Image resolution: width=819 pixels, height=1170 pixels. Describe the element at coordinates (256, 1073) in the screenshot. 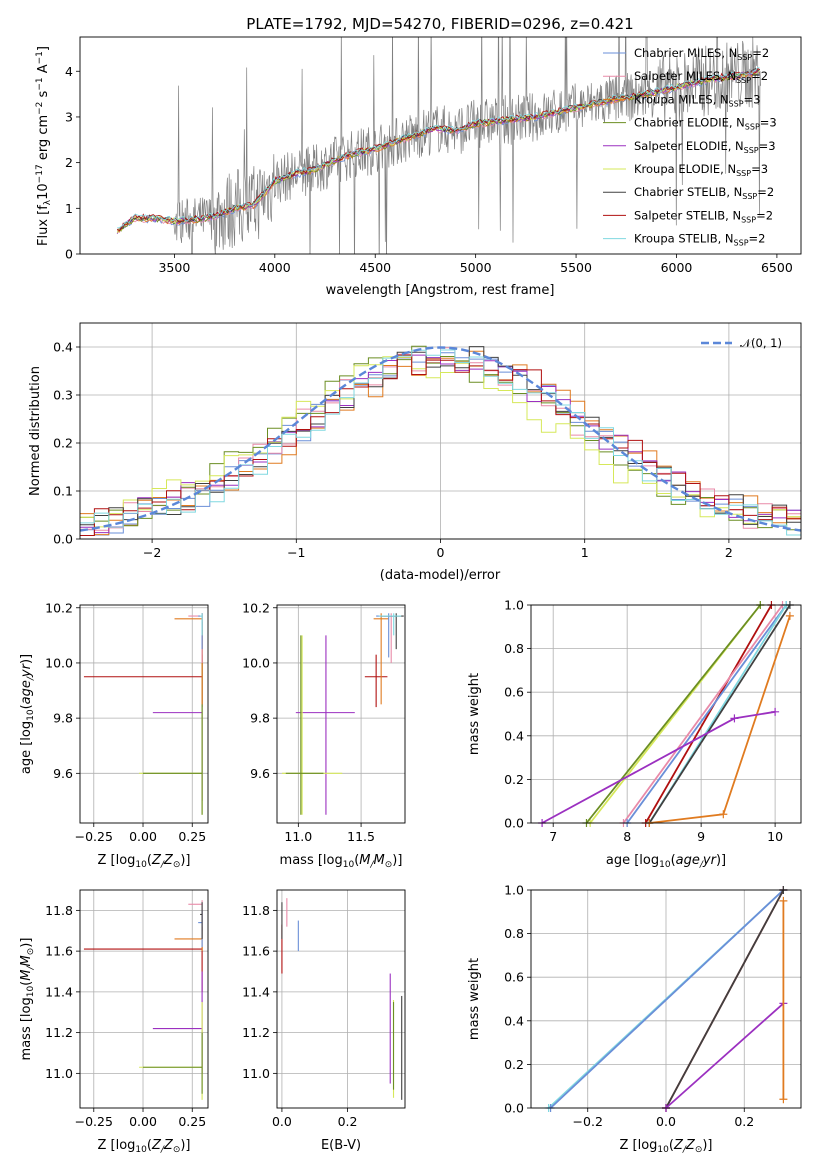

I see `y-tick-label: 11.0` at that location.